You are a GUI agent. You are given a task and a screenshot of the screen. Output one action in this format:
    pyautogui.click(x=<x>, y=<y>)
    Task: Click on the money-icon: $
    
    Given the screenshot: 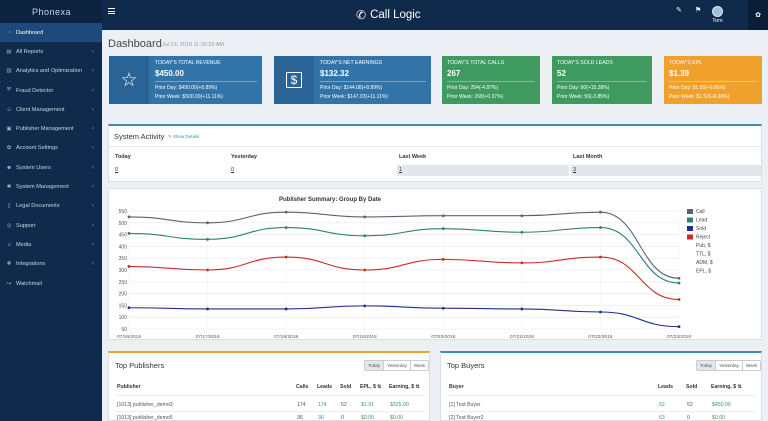 What is the action you would take?
    pyautogui.click(x=294, y=80)
    